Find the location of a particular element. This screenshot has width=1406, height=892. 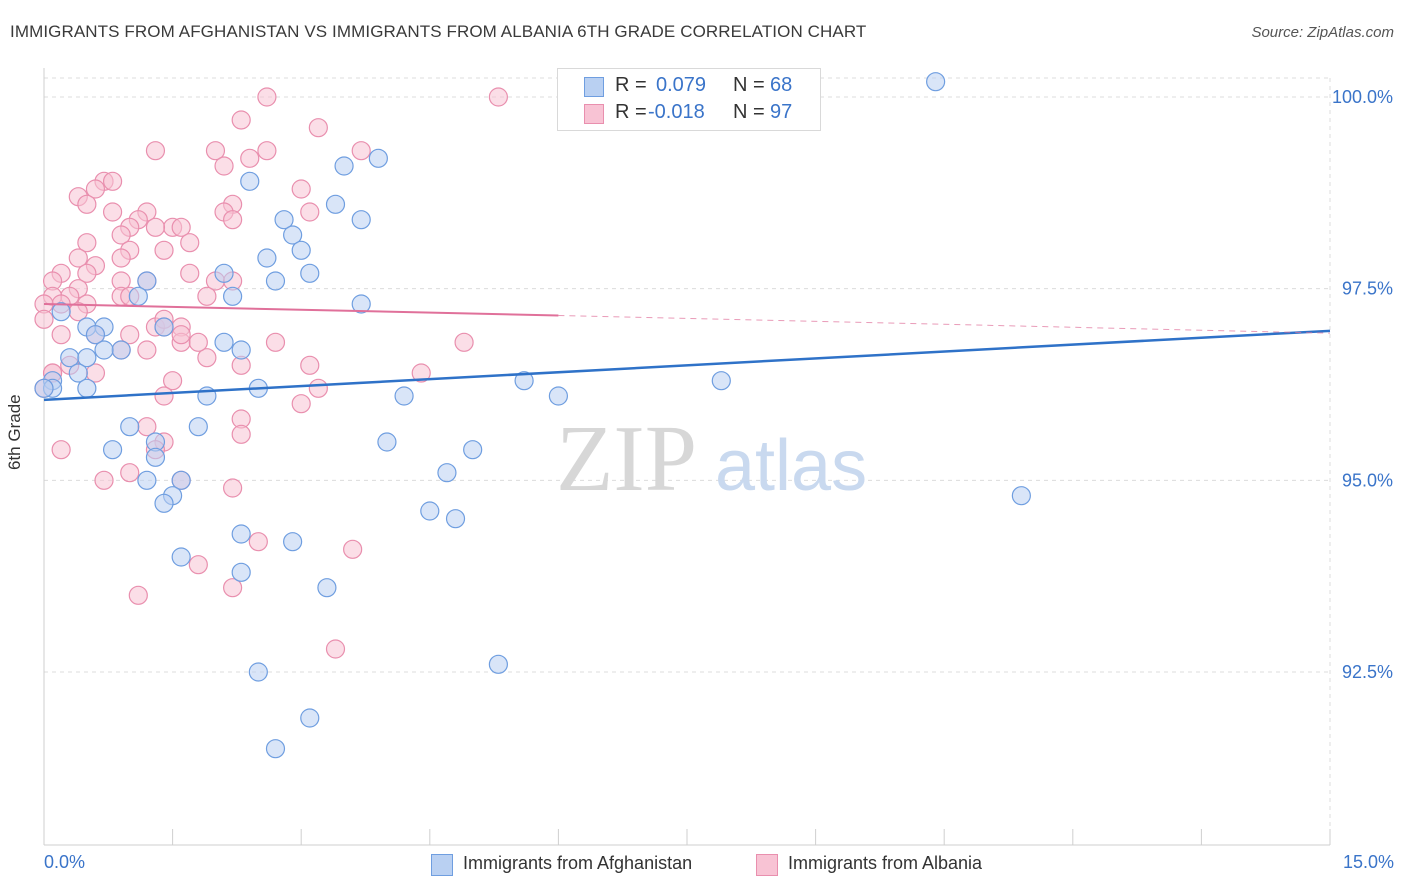

y-tick-labels: 100.0% 97.5% 95.0% 92.5% is located at coordinates (1362, 384).